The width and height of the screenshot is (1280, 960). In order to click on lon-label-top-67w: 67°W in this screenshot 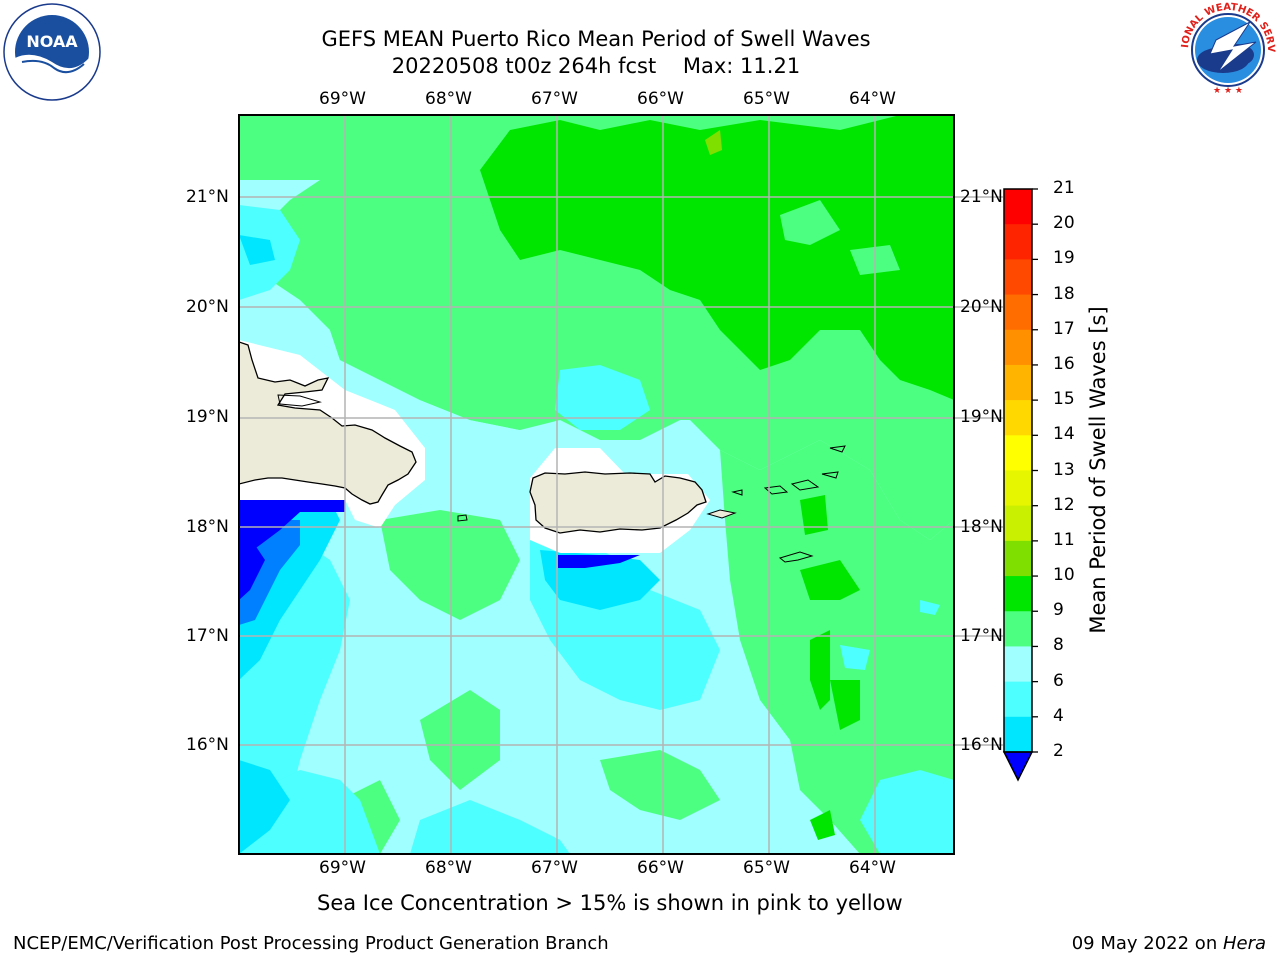, I will do `click(554, 99)`.